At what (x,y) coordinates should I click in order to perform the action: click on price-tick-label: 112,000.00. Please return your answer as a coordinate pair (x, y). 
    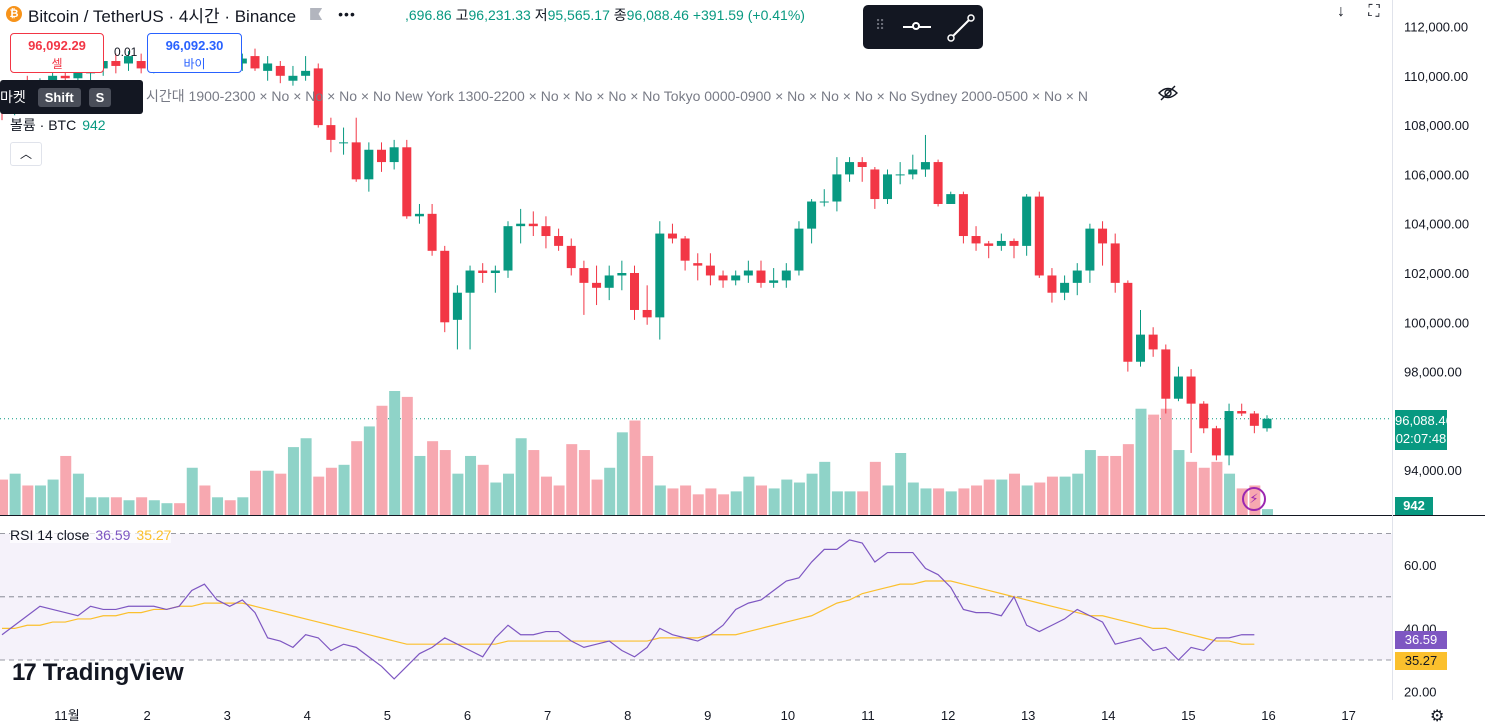
    Looking at the image, I should click on (1436, 27).